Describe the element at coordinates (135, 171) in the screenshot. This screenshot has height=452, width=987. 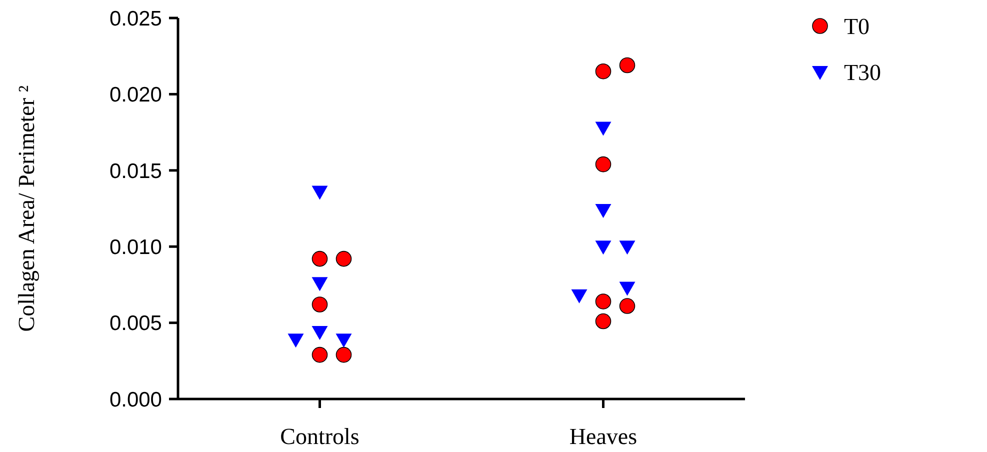
I see `y-tick-label: 0.015` at that location.